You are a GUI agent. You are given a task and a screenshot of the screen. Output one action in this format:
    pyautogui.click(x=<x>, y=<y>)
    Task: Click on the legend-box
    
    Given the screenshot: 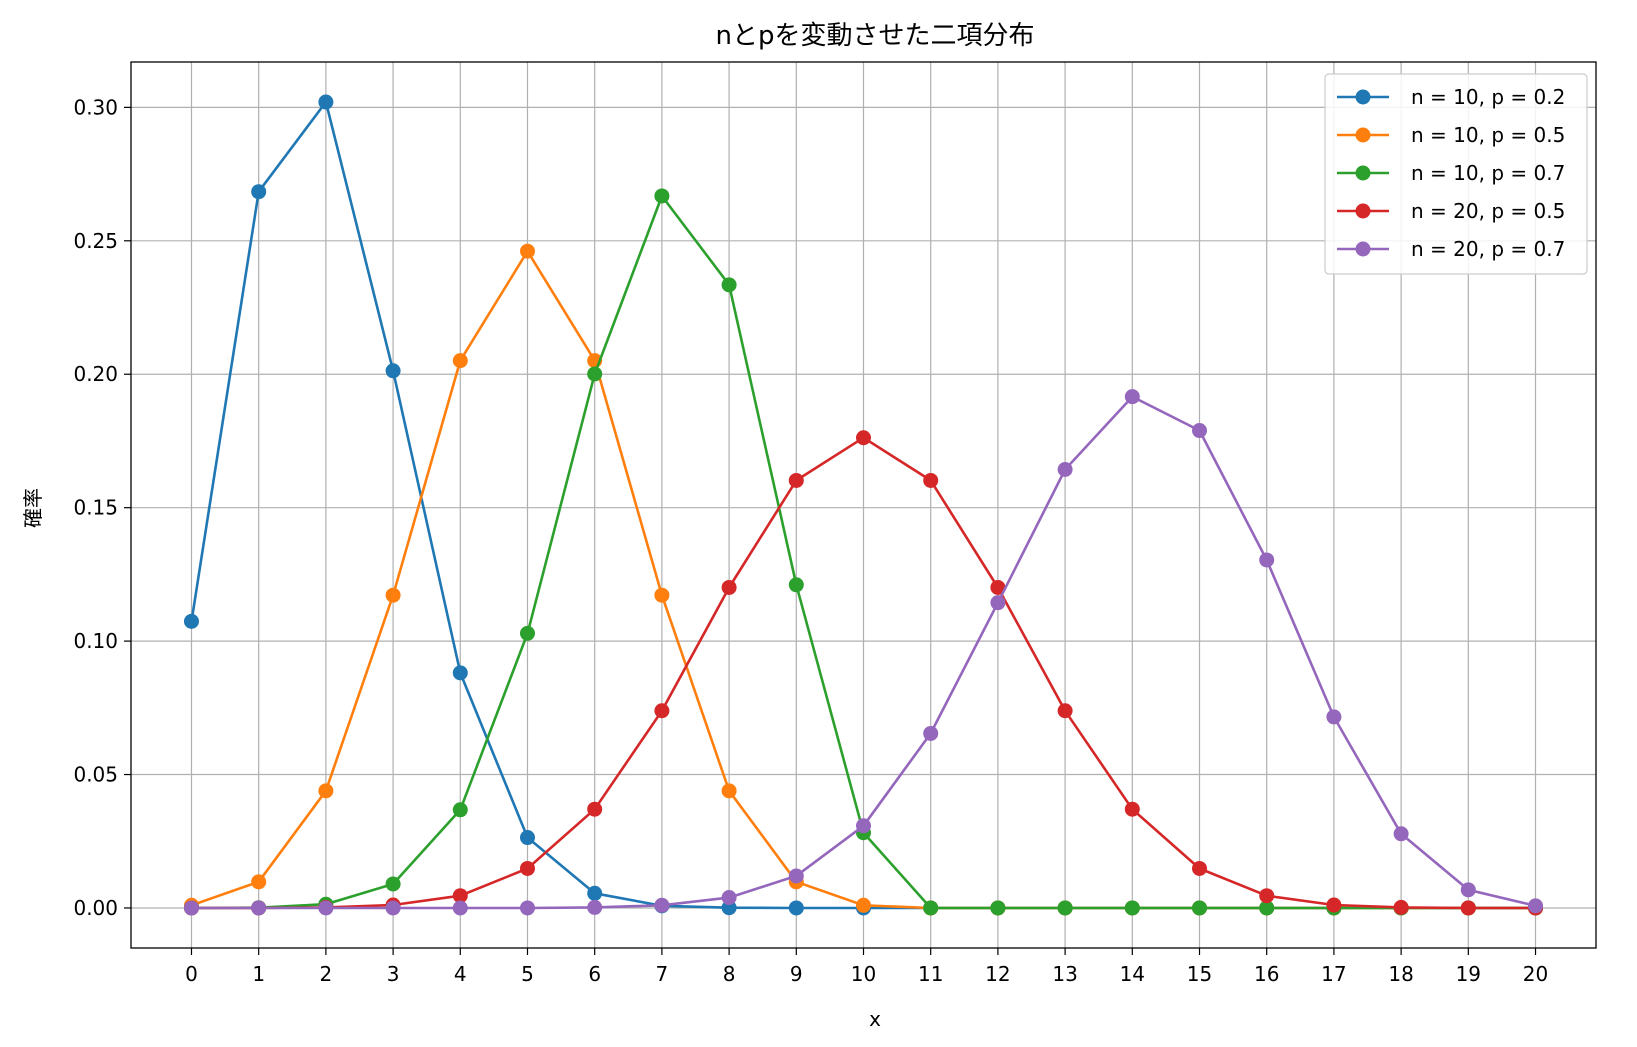 What is the action you would take?
    pyautogui.click(x=1456, y=174)
    